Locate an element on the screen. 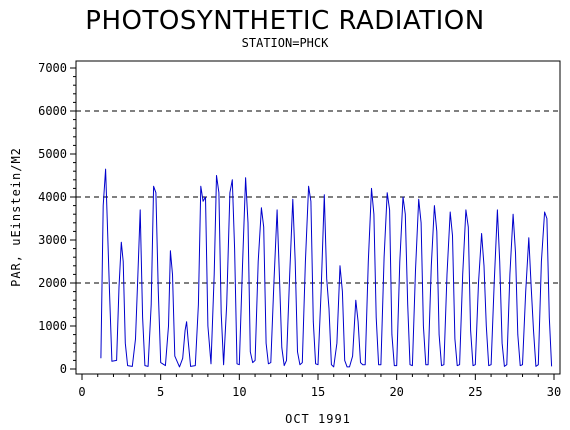  y-tick-label: 3000 is located at coordinates (52, 240).